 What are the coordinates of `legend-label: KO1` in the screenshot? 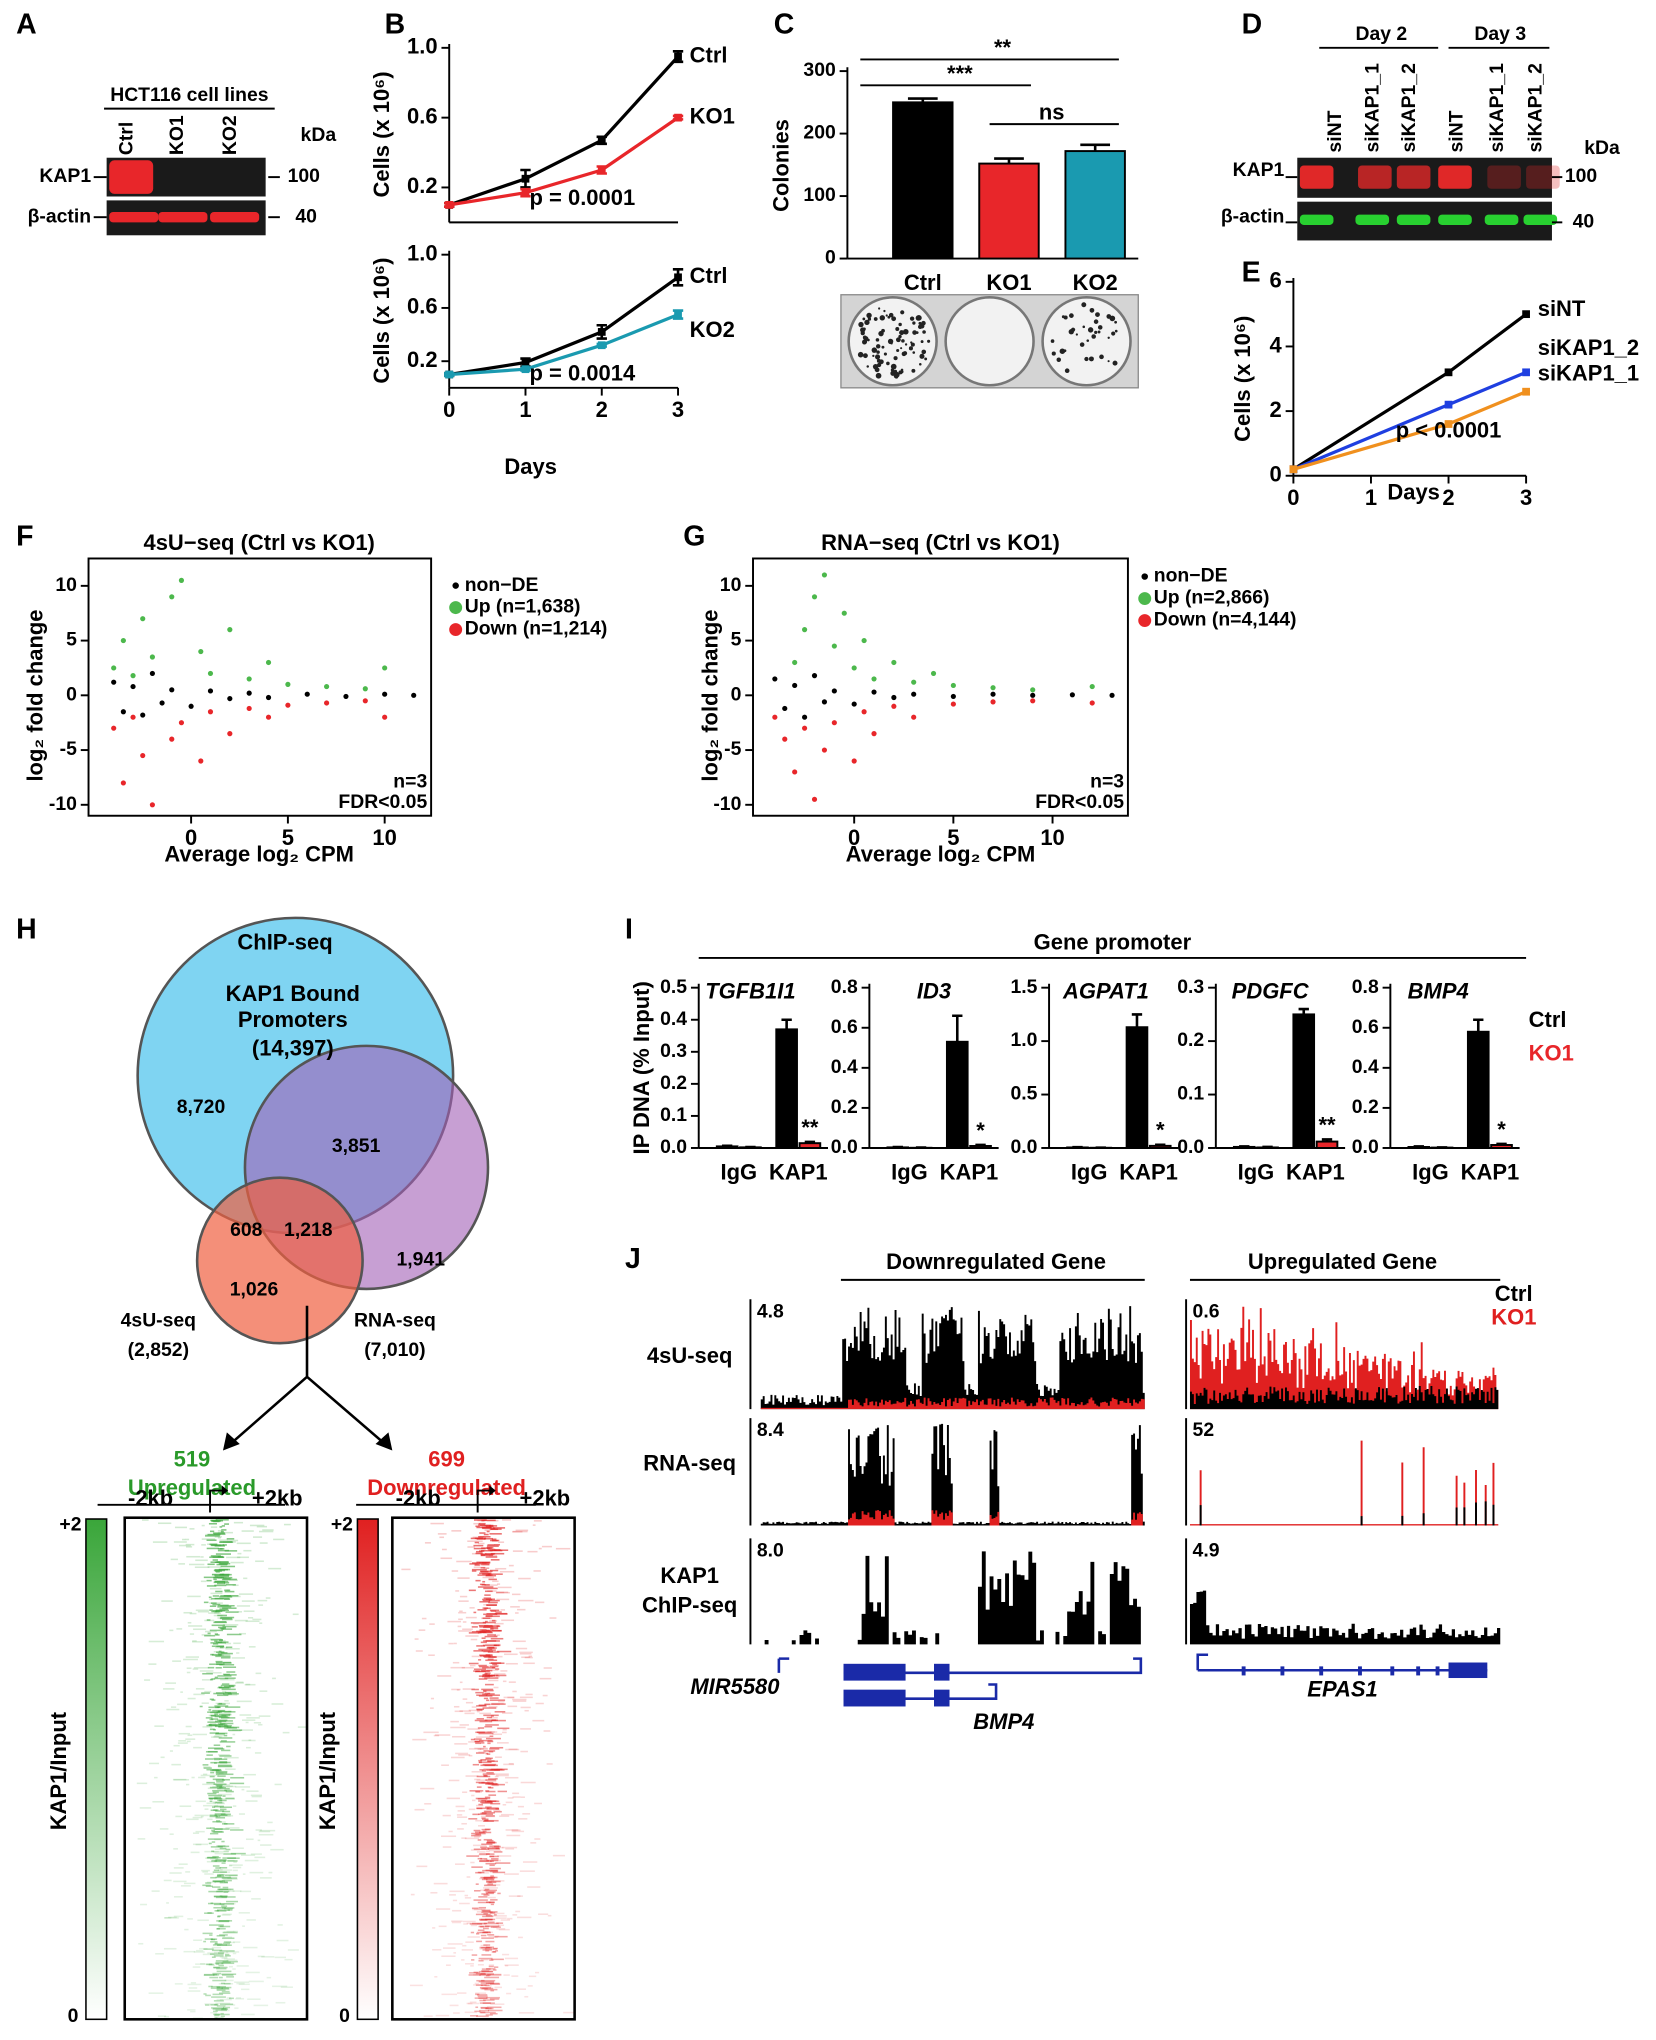 It's located at (1513, 1316).